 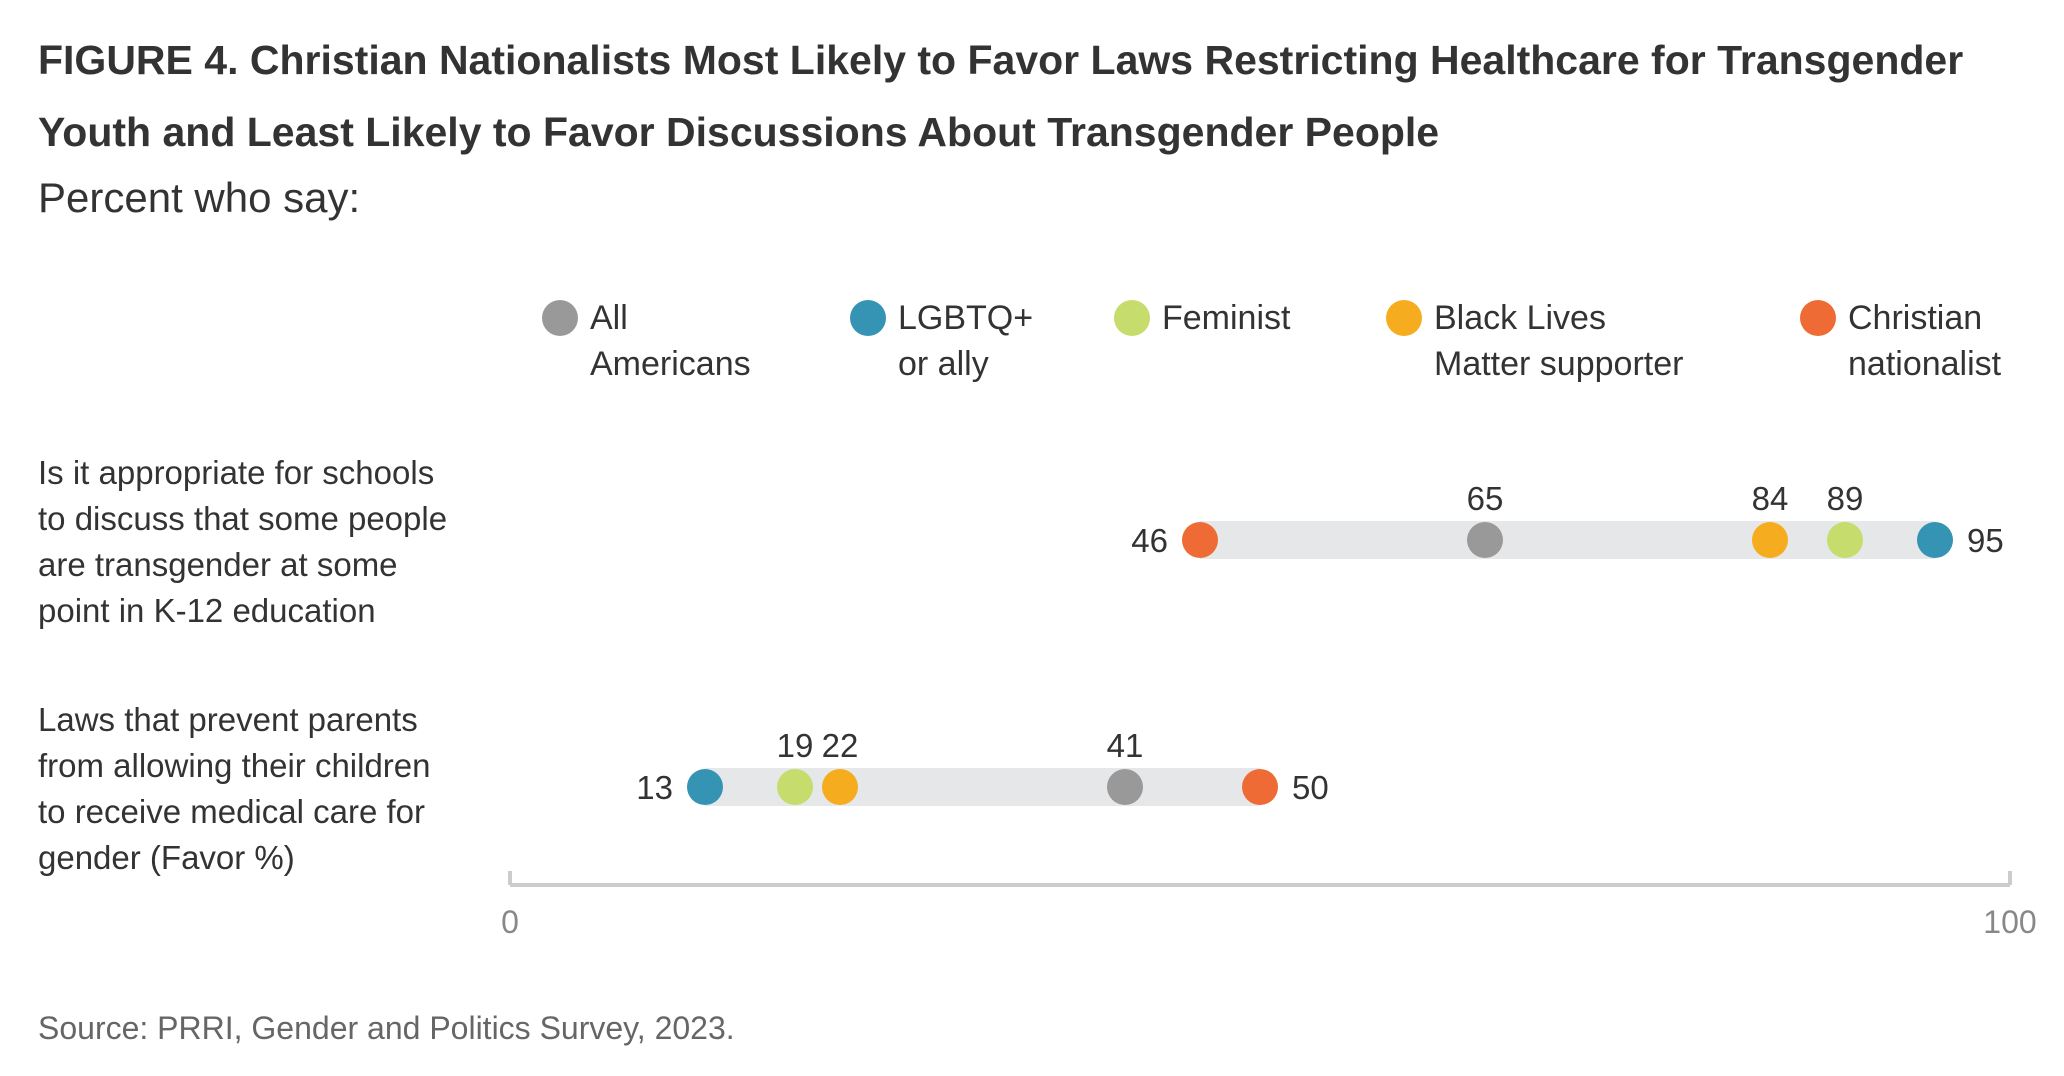 I want to click on question-line: to discuss that some people, so click(x=243, y=518).